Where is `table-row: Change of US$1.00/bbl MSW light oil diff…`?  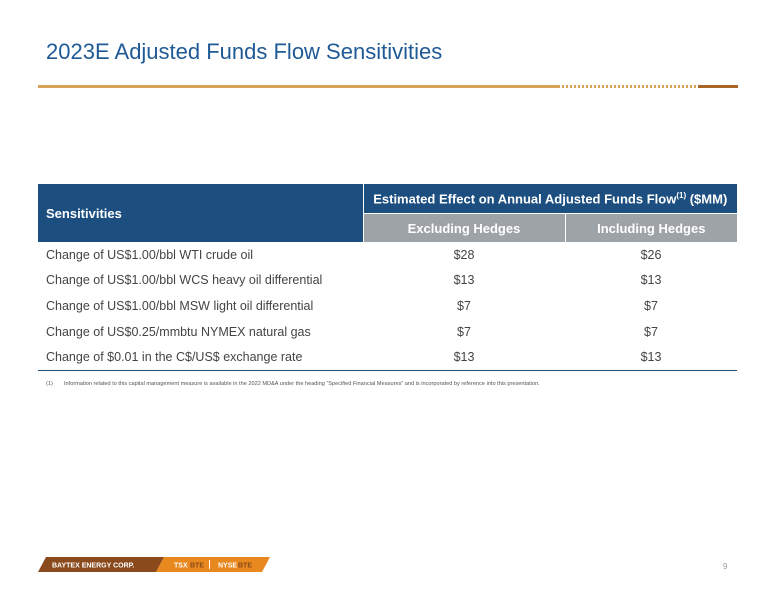
table-row: Change of US$1.00/bbl MSW light oil diff… is located at coordinates (387, 306).